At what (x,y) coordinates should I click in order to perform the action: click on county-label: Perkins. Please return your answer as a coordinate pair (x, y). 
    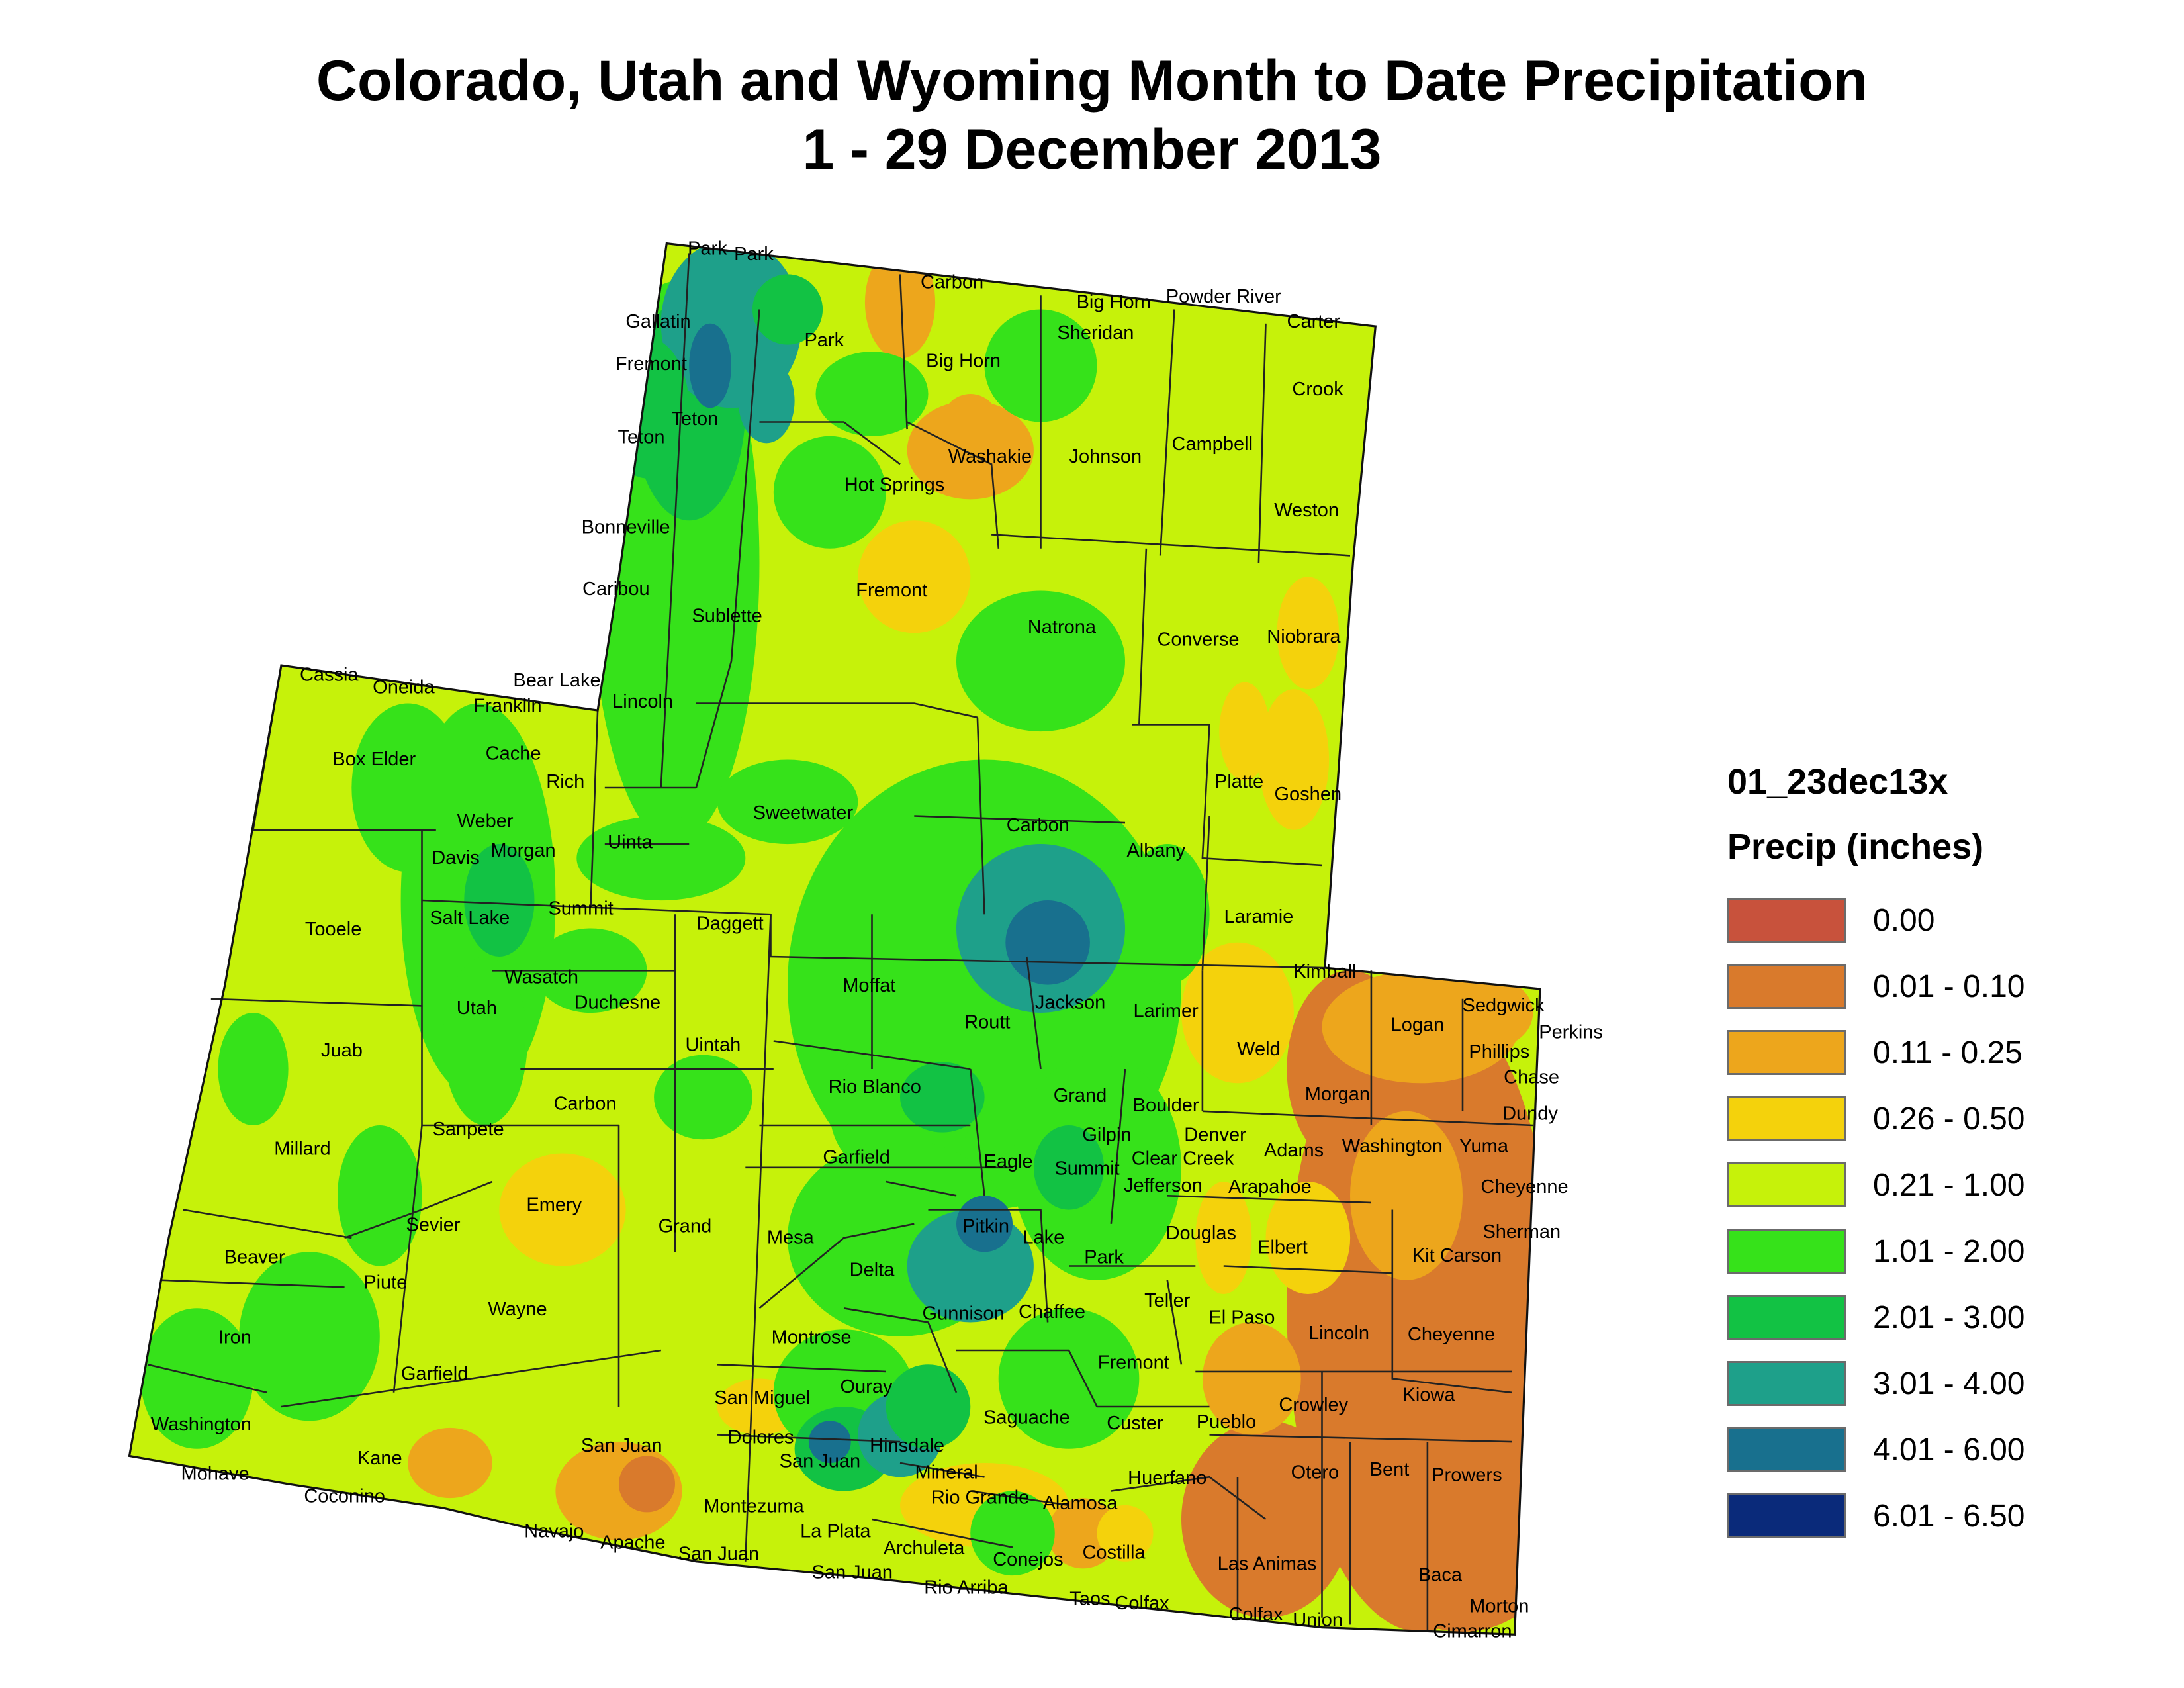
    Looking at the image, I should click on (1571, 1032).